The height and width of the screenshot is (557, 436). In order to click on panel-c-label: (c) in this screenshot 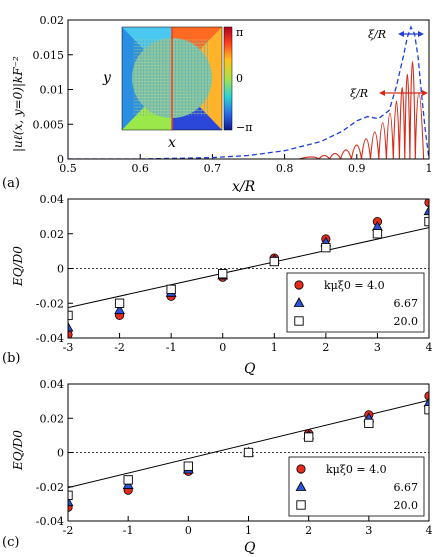, I will do `click(10, 542)`.